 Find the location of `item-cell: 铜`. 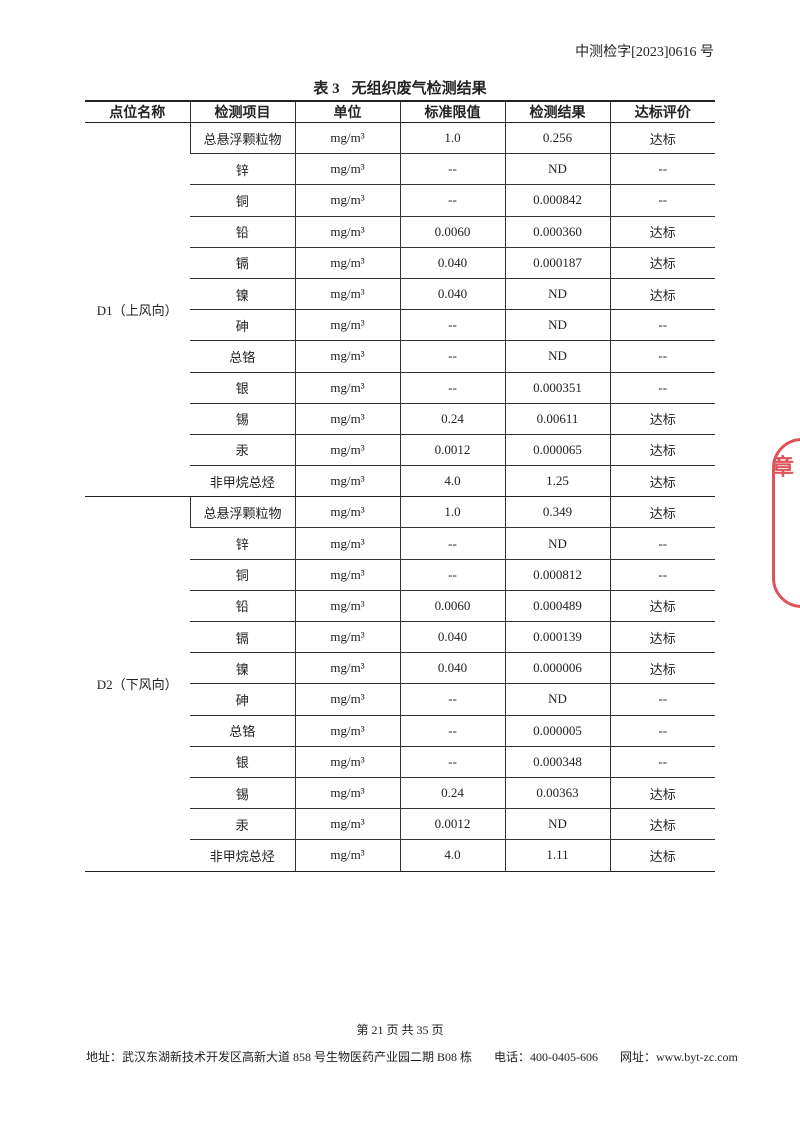

item-cell: 铜 is located at coordinates (242, 575).